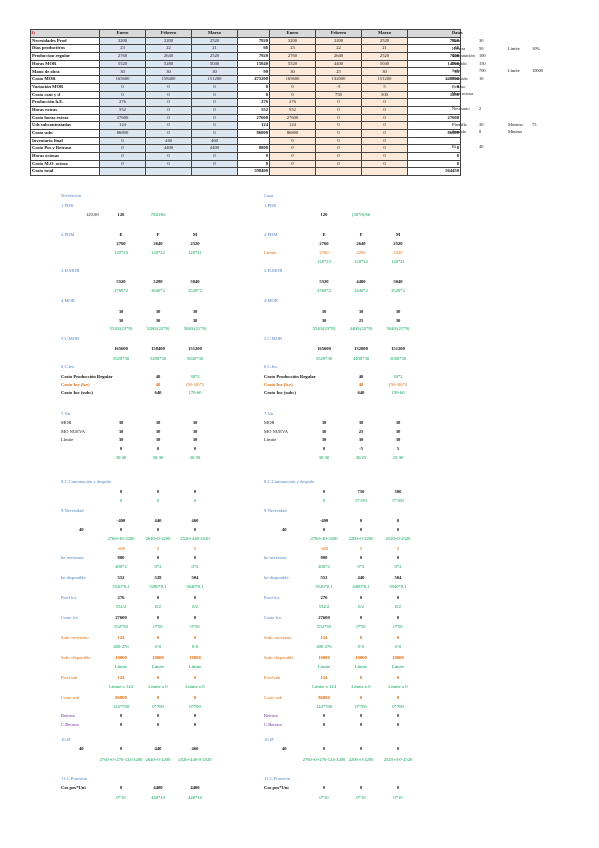  I want to click on row-label: Horas MOR, so click(65, 64).